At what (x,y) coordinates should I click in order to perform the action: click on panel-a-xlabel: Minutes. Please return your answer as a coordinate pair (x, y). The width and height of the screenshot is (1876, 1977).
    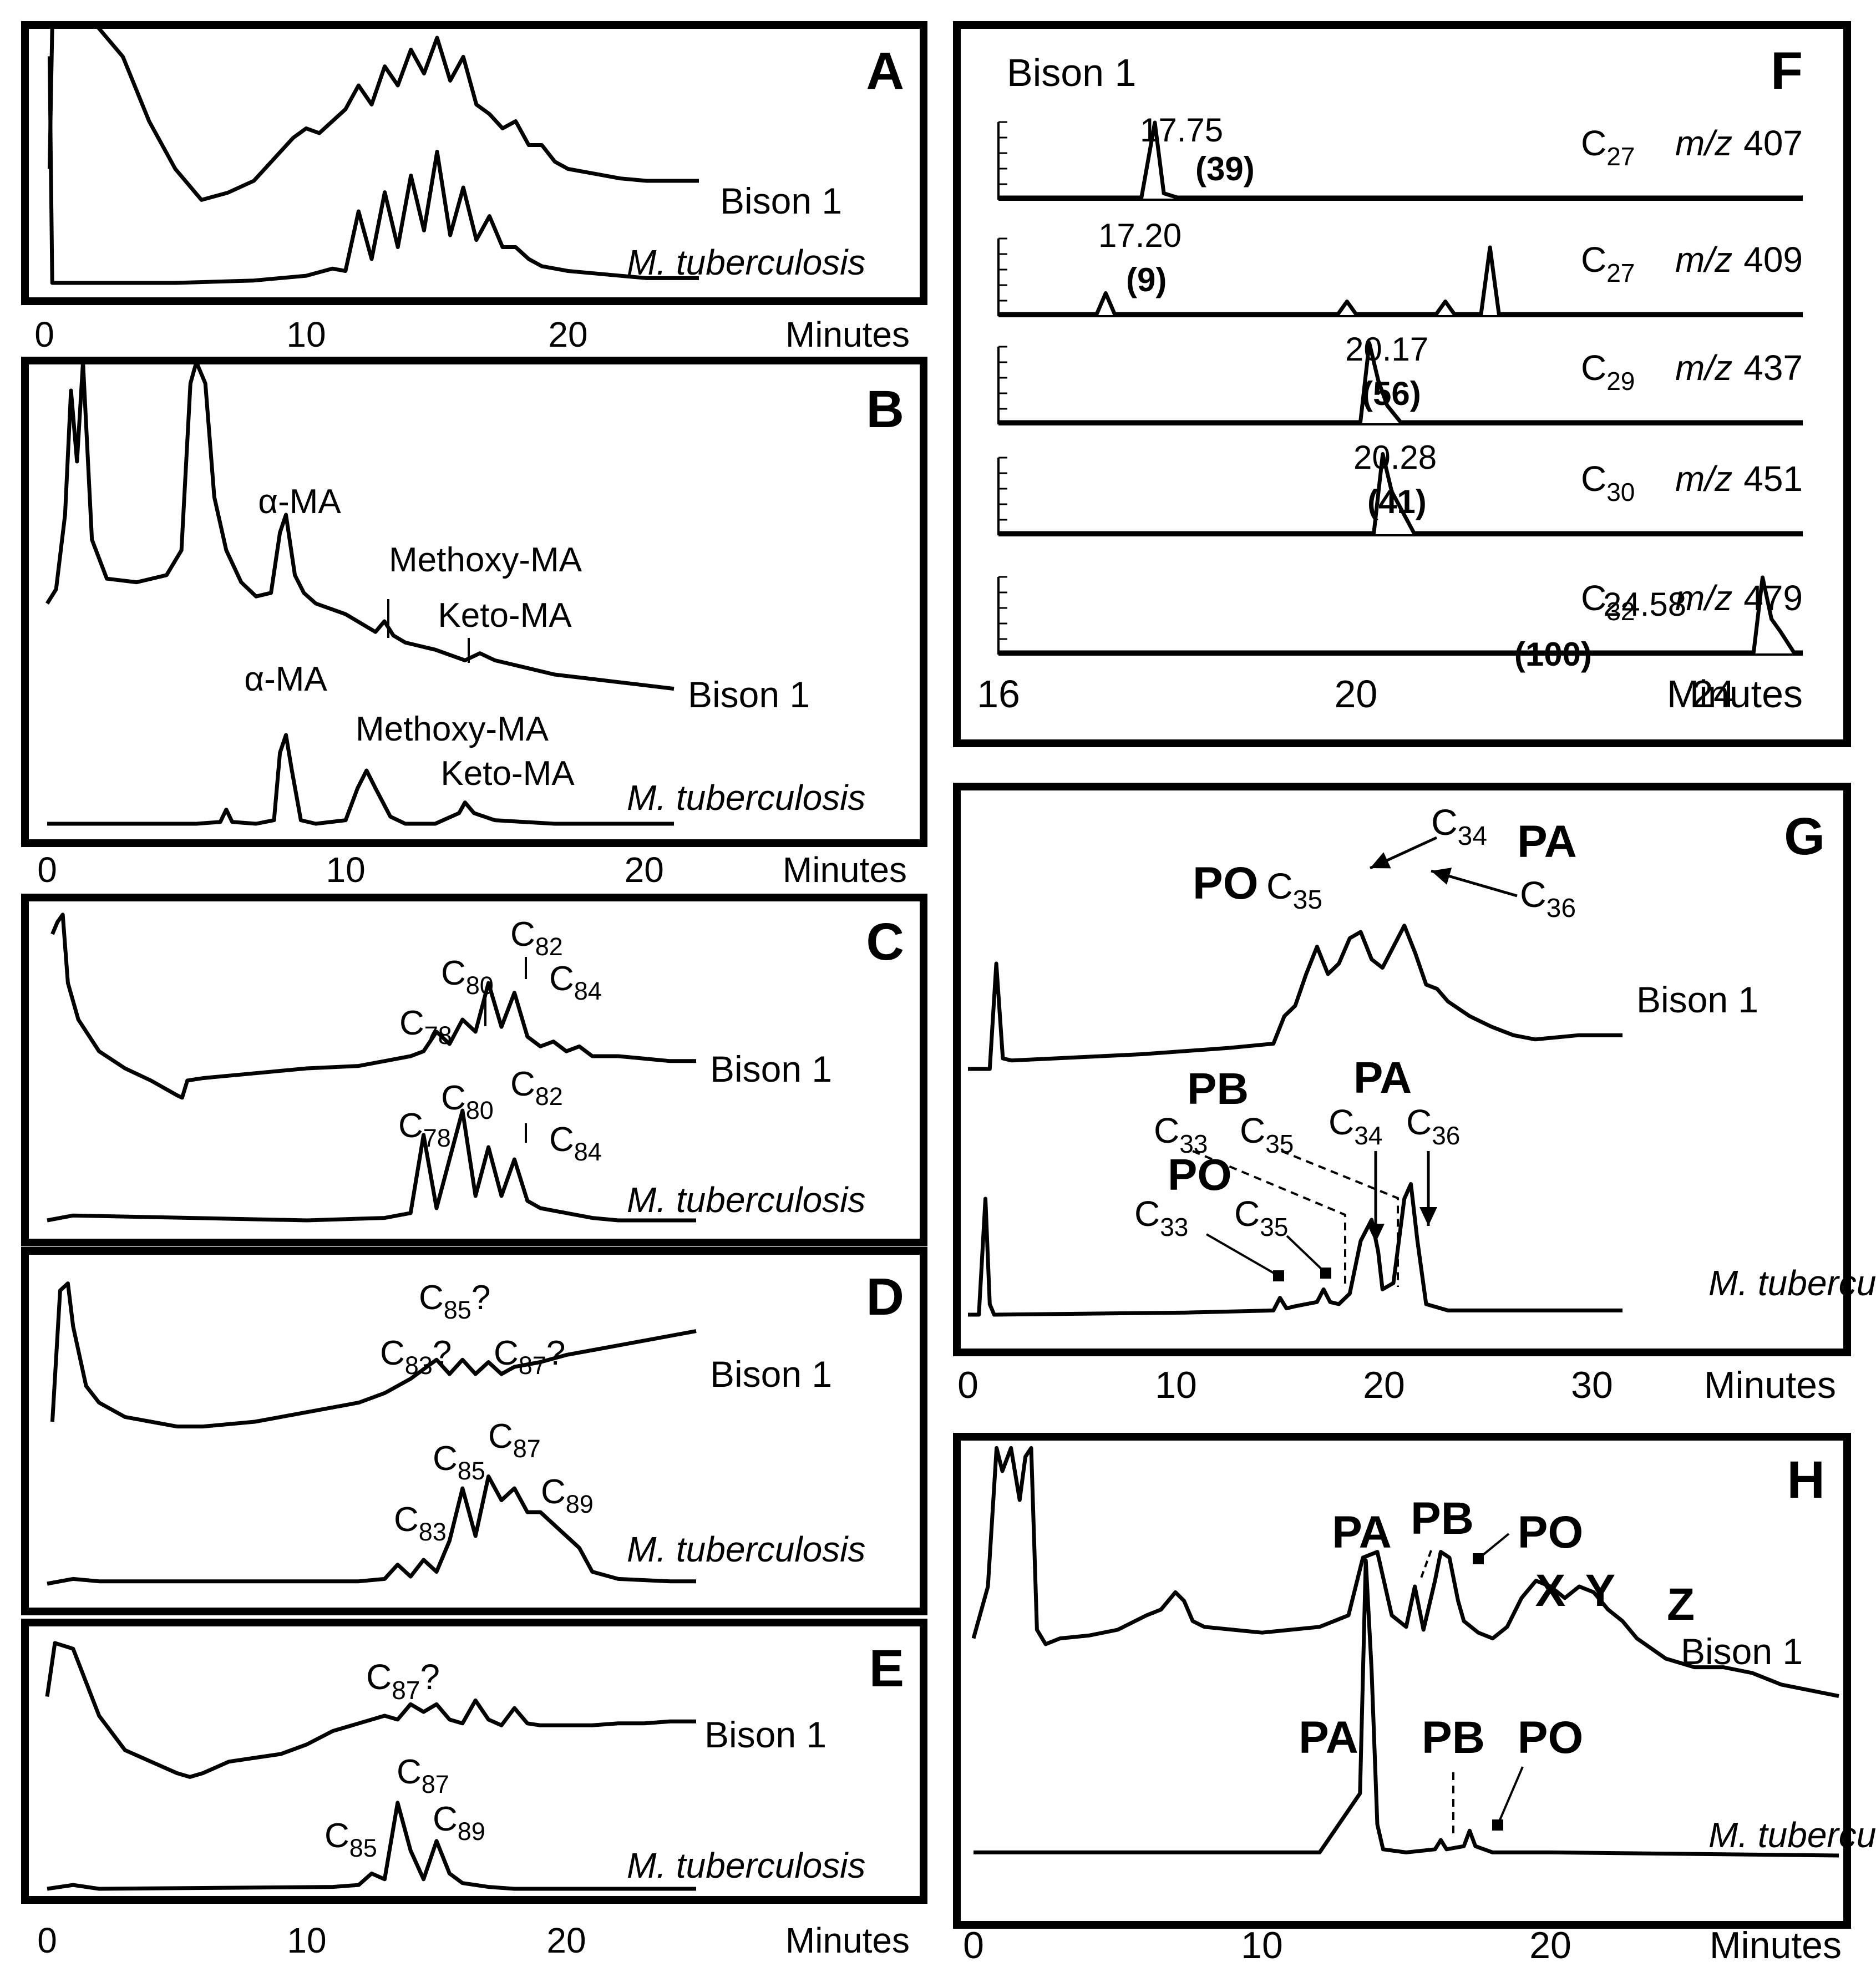
    Looking at the image, I should click on (847, 334).